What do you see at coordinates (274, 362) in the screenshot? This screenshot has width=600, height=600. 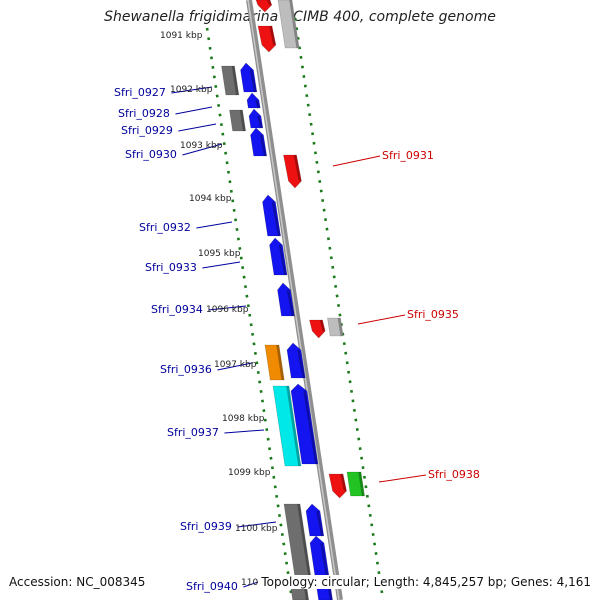 I see `gene-0936-orange` at bounding box center [274, 362].